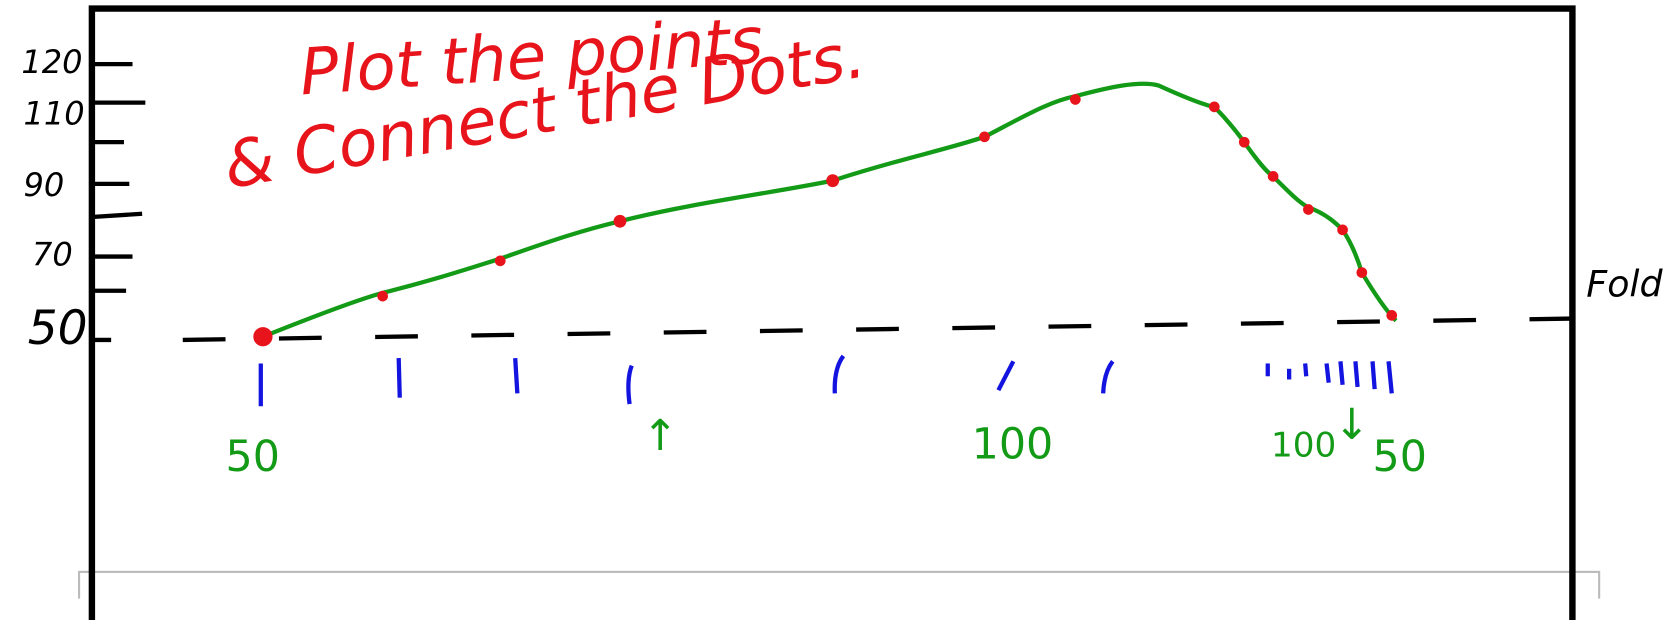 Image resolution: width=1675 pixels, height=620 pixels. I want to click on mask, so click(837, 609).